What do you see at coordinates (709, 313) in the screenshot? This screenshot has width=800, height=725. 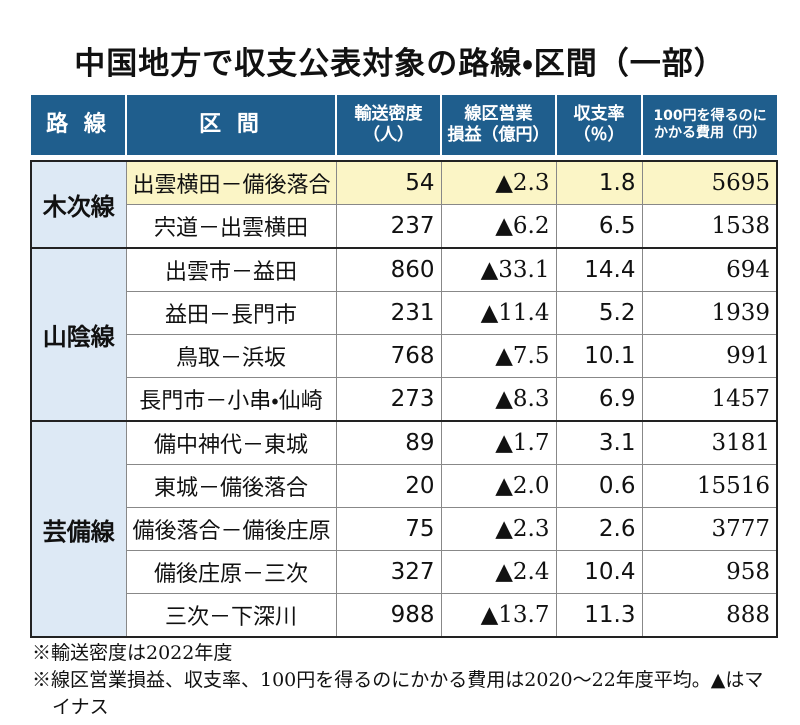 I see `cost-per-100yen: 1939` at bounding box center [709, 313].